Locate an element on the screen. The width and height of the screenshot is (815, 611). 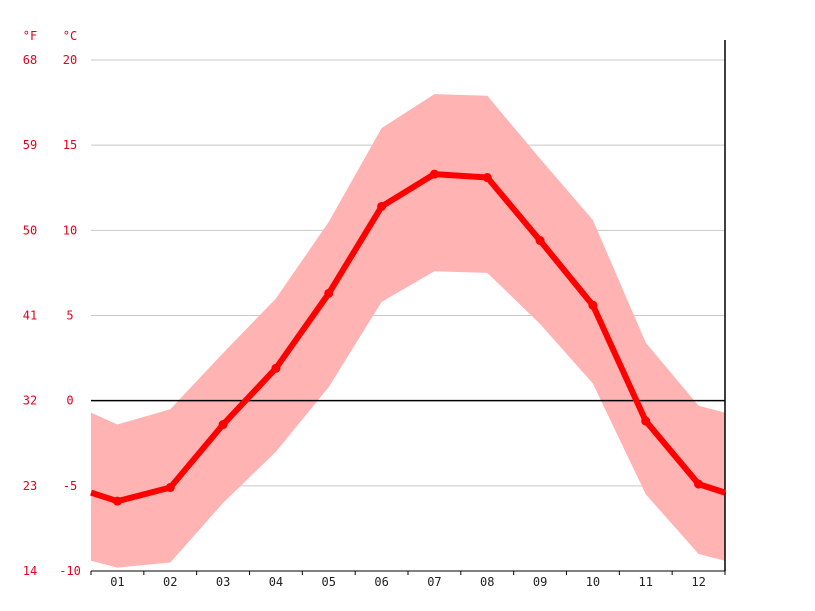
celsius-tick-label: -5 is located at coordinates (70, 486).